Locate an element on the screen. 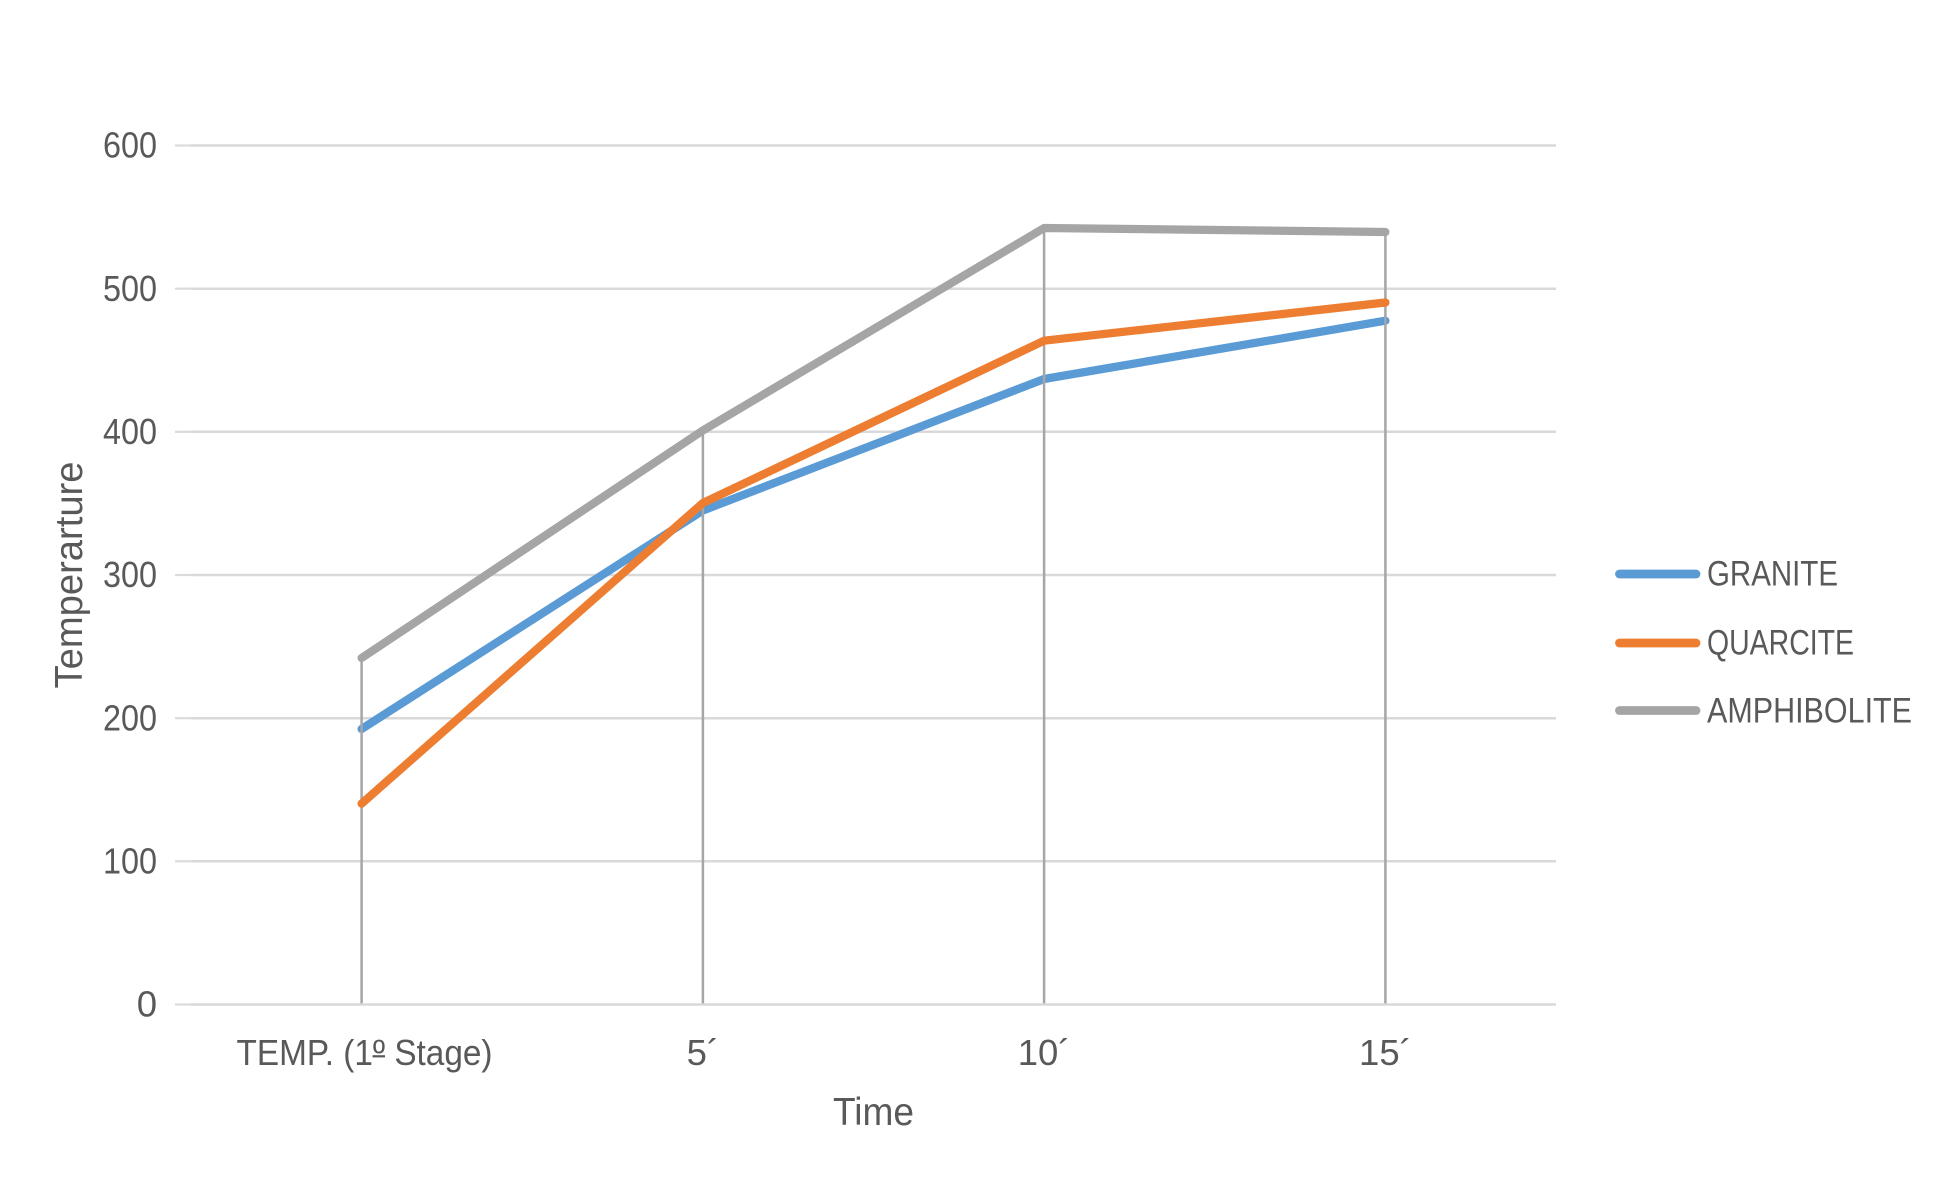 The width and height of the screenshot is (1942, 1181). svg-text: 400 is located at coordinates (130, 431).